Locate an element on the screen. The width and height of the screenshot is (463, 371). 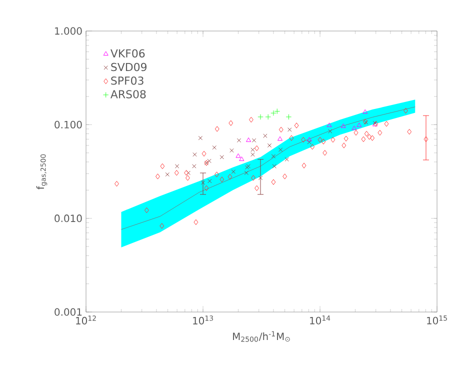
y-tick-label: 0.010 is located at coordinates (68, 218).